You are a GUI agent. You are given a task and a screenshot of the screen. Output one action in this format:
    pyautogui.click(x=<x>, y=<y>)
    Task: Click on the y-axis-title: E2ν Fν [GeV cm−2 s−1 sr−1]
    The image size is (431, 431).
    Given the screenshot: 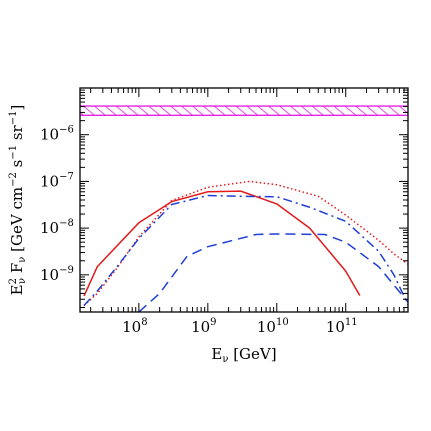 What is the action you would take?
    pyautogui.click(x=18, y=200)
    